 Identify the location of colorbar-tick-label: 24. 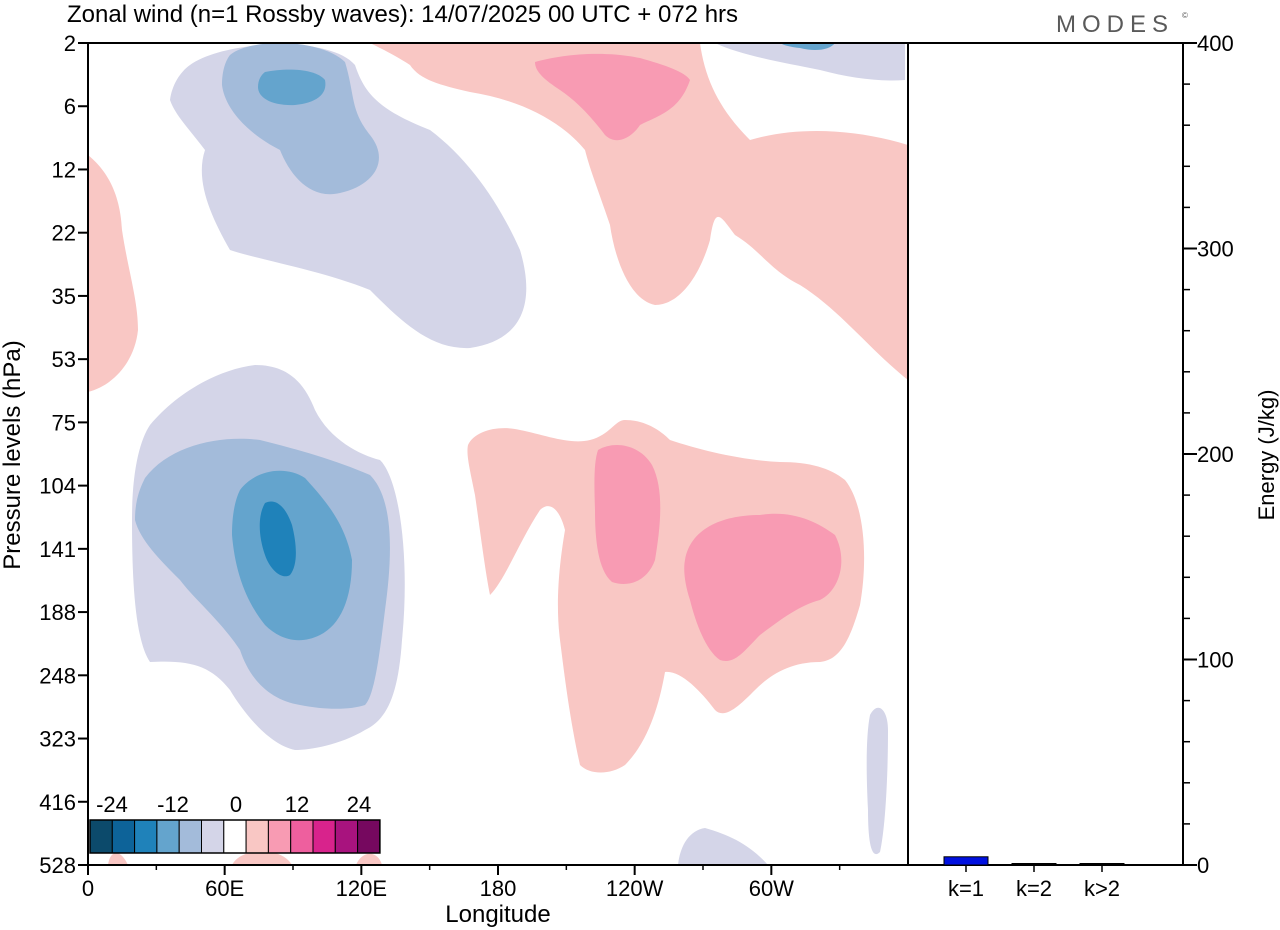
(359, 804).